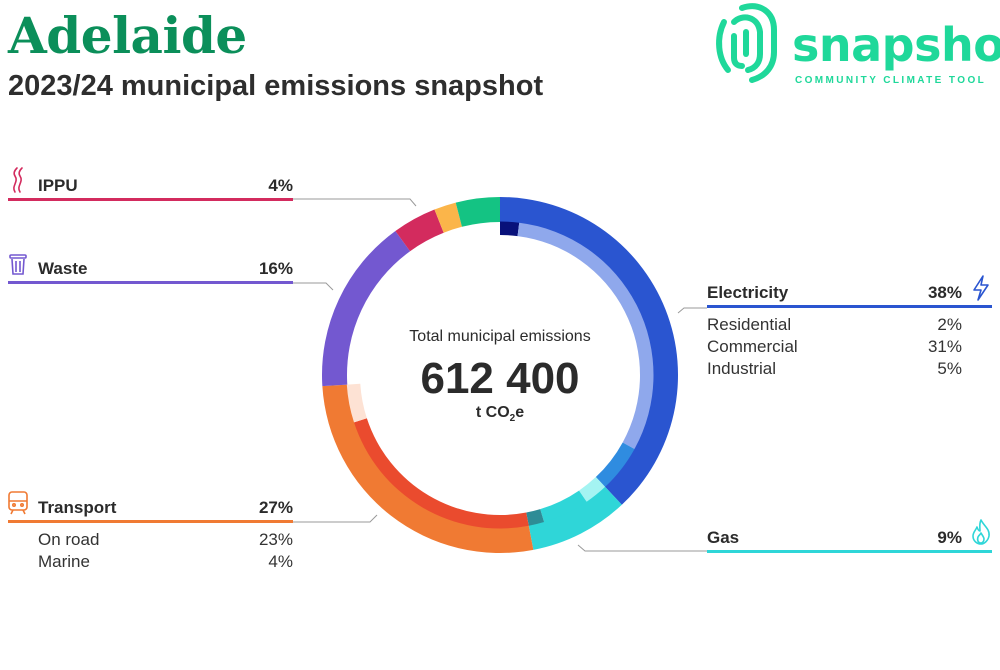 The height and width of the screenshot is (670, 1000). I want to click on leader-line-electricity, so click(692, 310).